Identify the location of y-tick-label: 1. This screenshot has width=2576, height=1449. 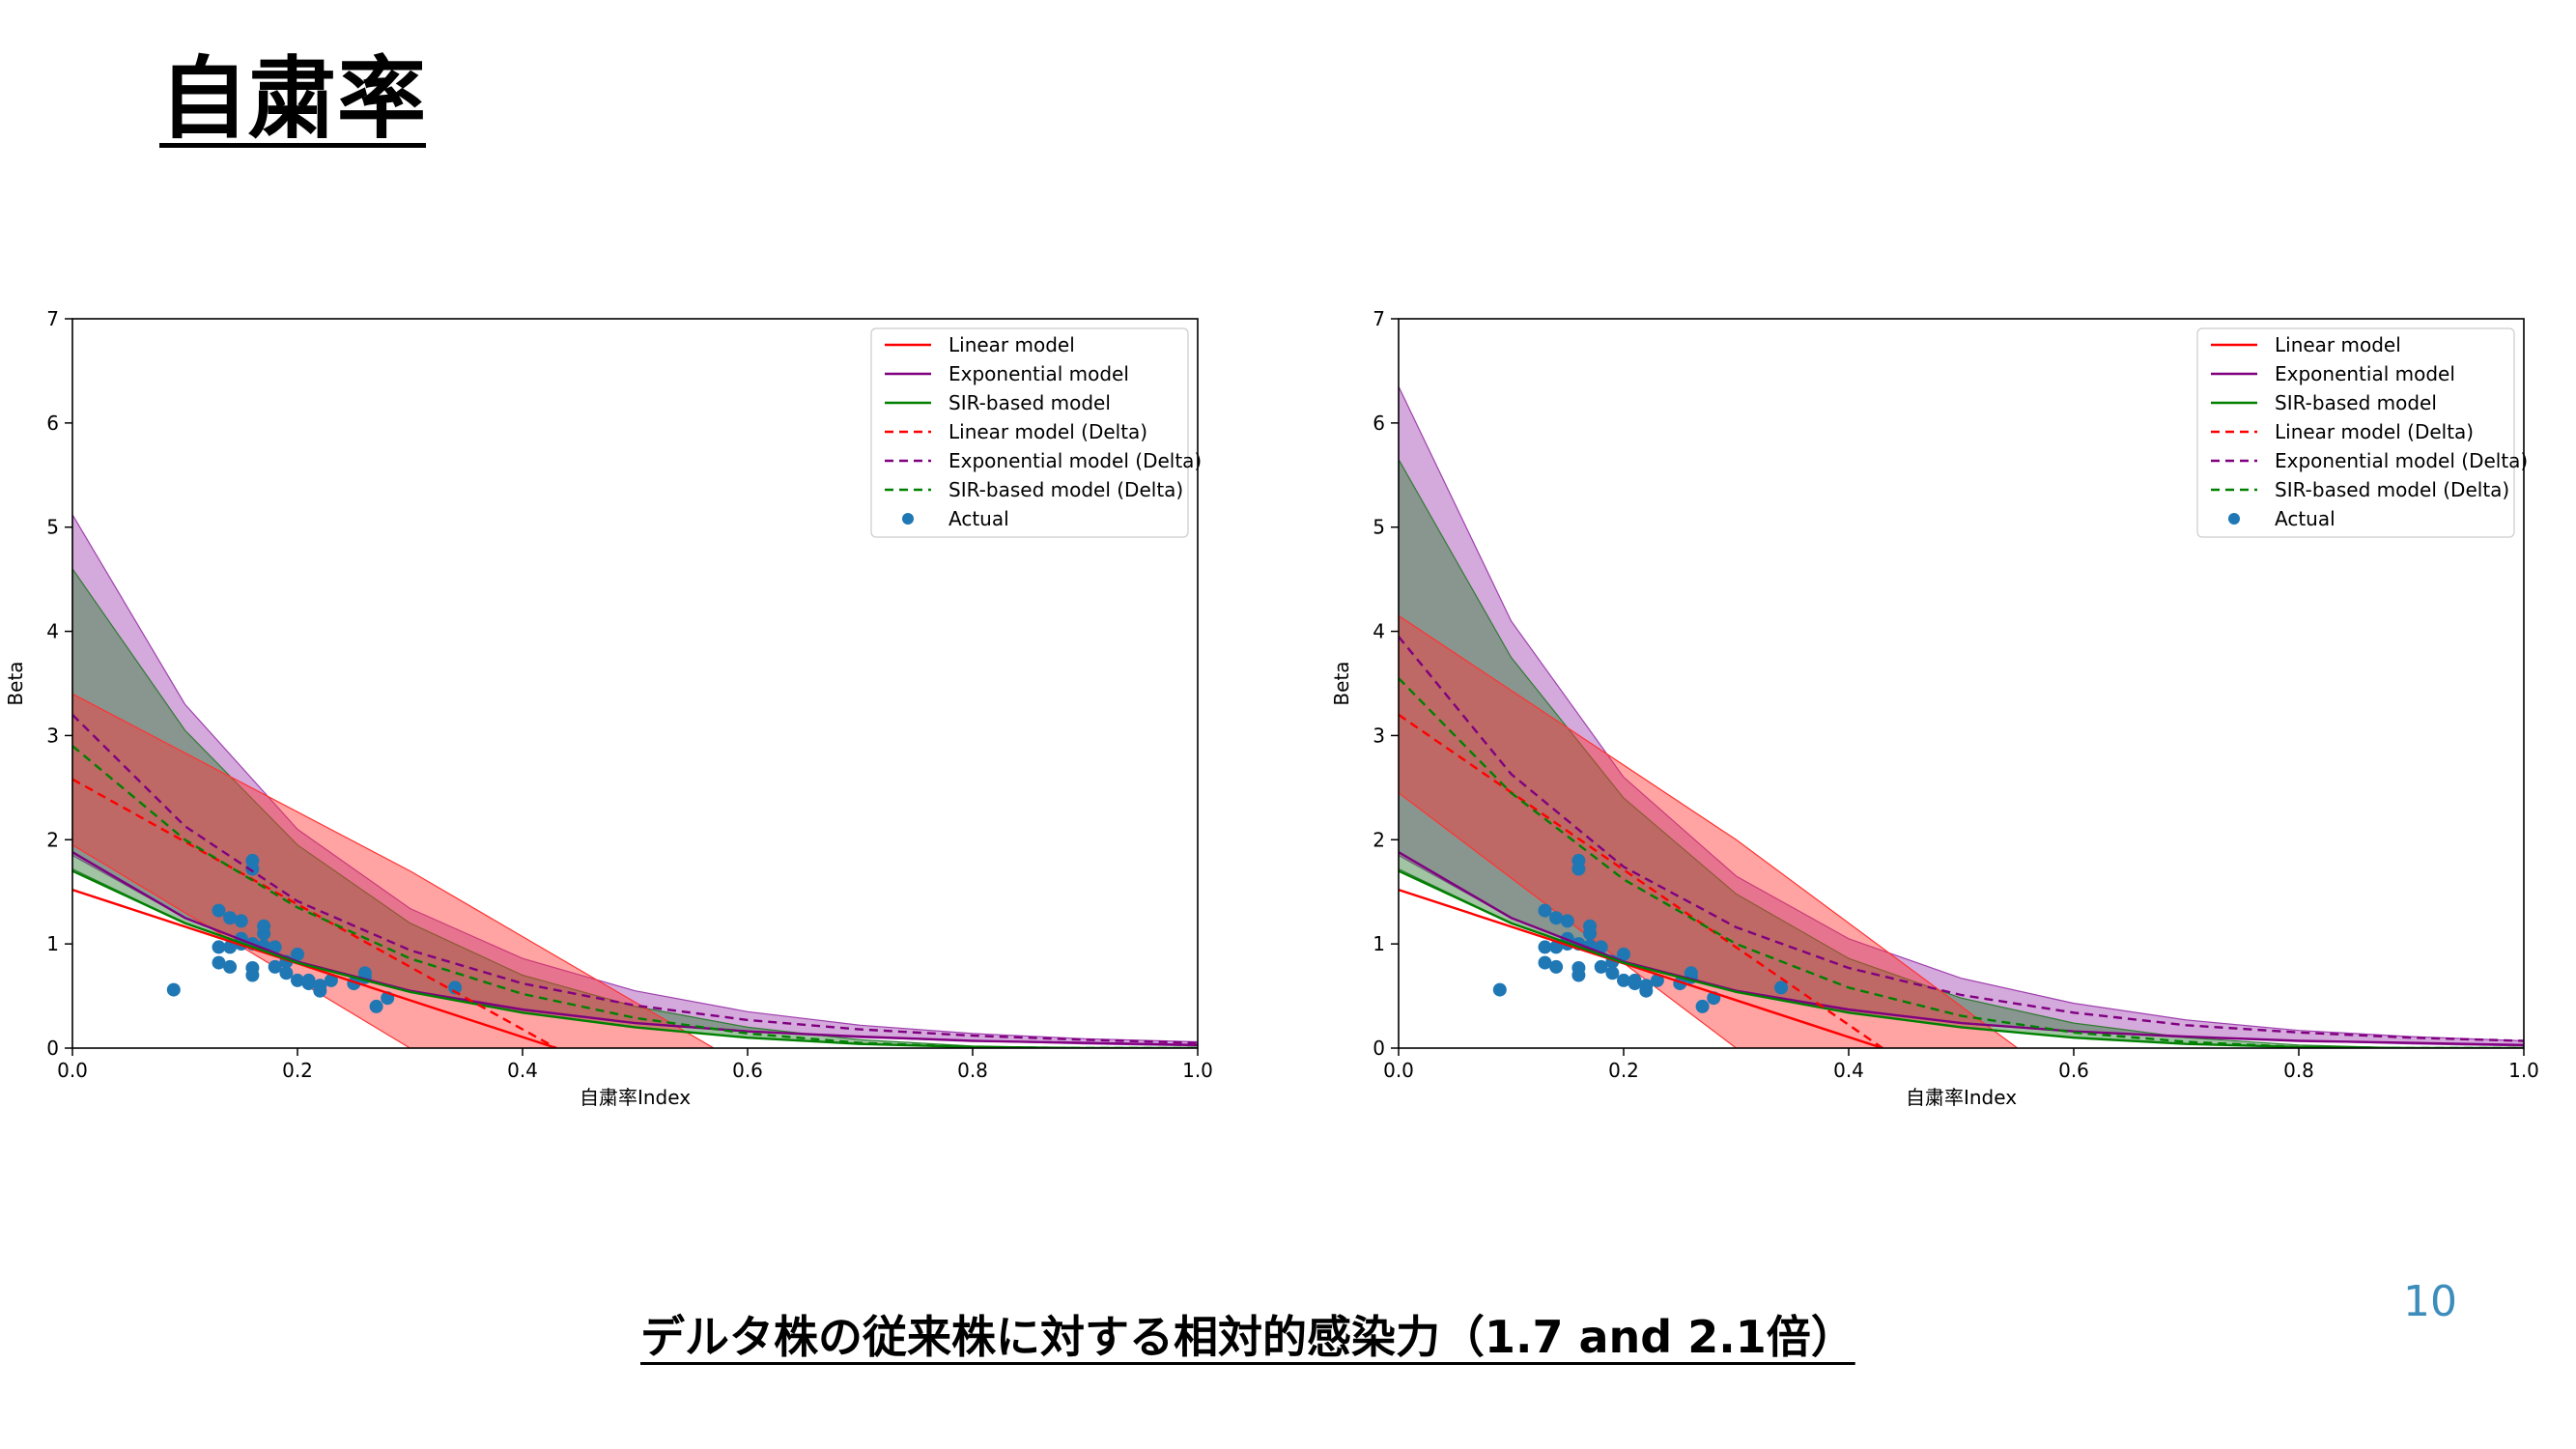
(1379, 943).